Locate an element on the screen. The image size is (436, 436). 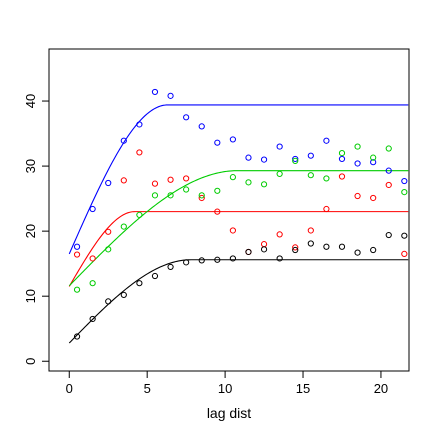
y-tick-label-2: 20 is located at coordinates (30, 231).